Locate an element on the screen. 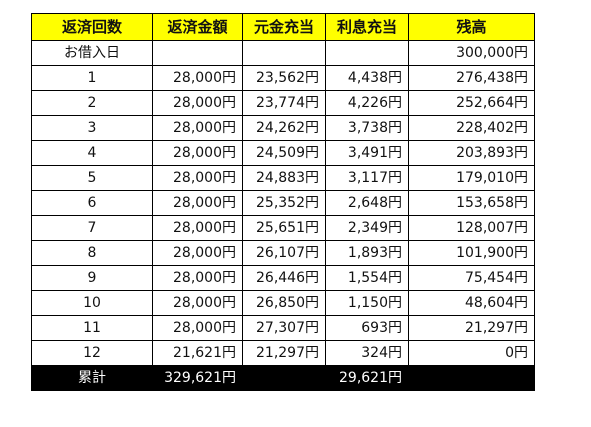  balance-cell: 0円 is located at coordinates (471, 353).